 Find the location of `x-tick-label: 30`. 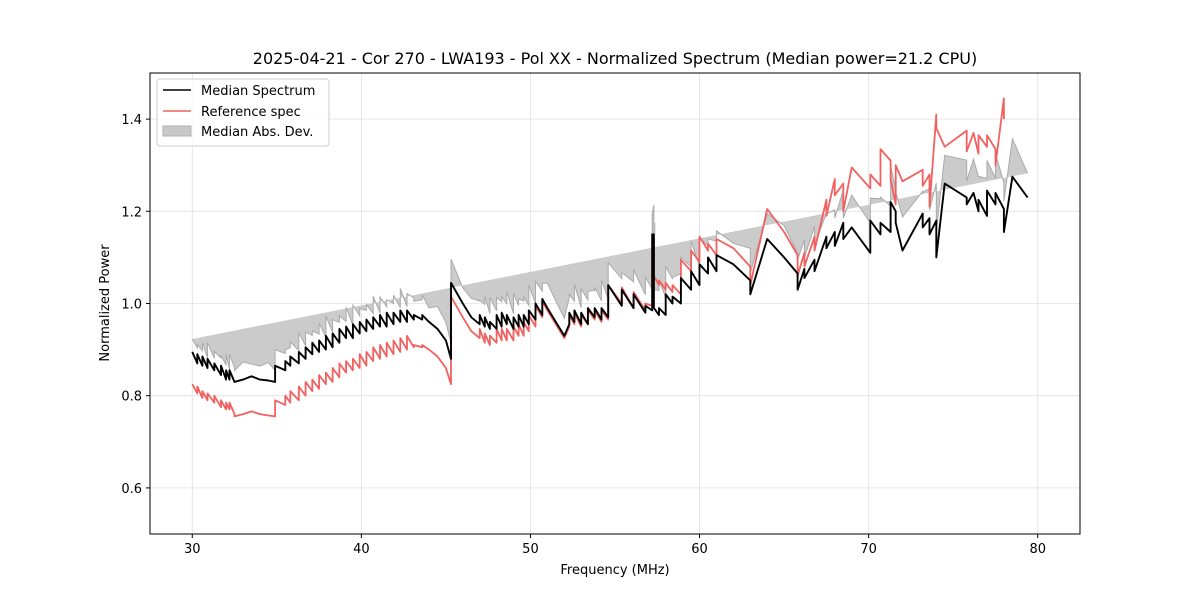

x-tick-label: 30 is located at coordinates (192, 549).